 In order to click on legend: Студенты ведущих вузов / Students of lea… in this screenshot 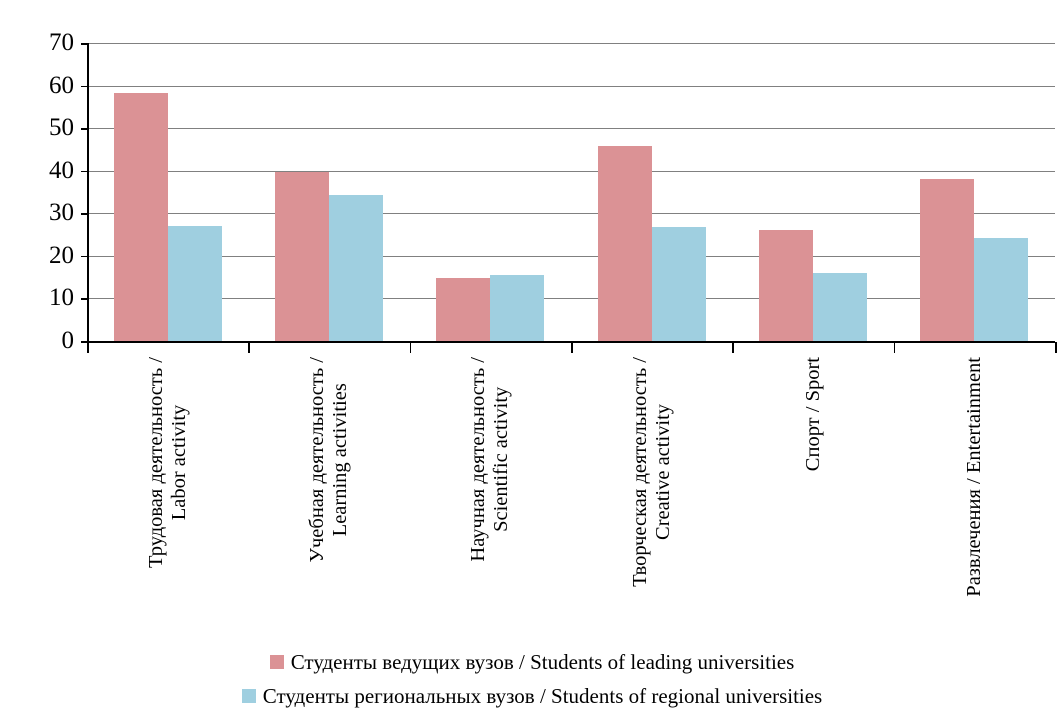, I will do `click(532, 679)`.